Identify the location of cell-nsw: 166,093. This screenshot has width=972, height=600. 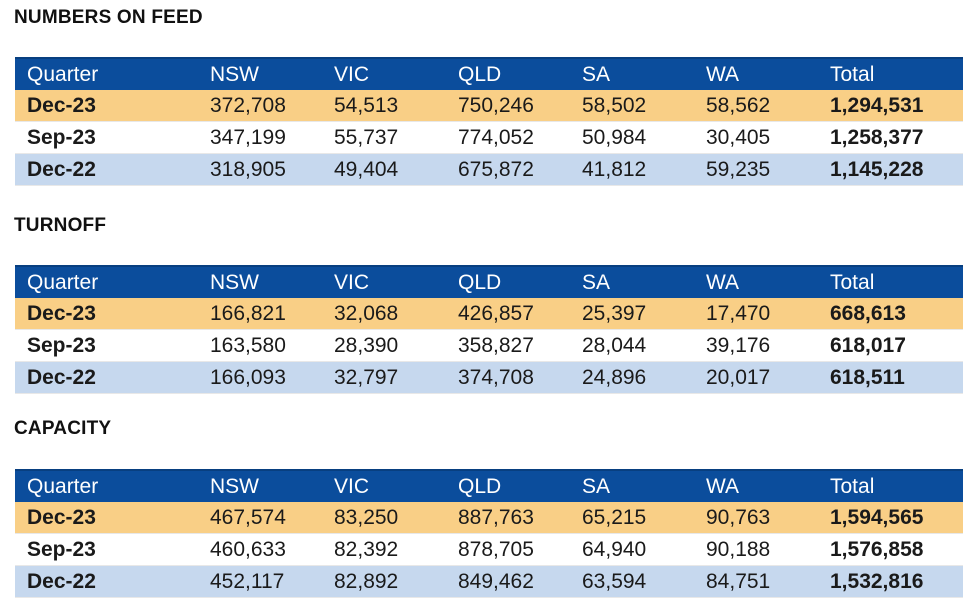
(248, 377).